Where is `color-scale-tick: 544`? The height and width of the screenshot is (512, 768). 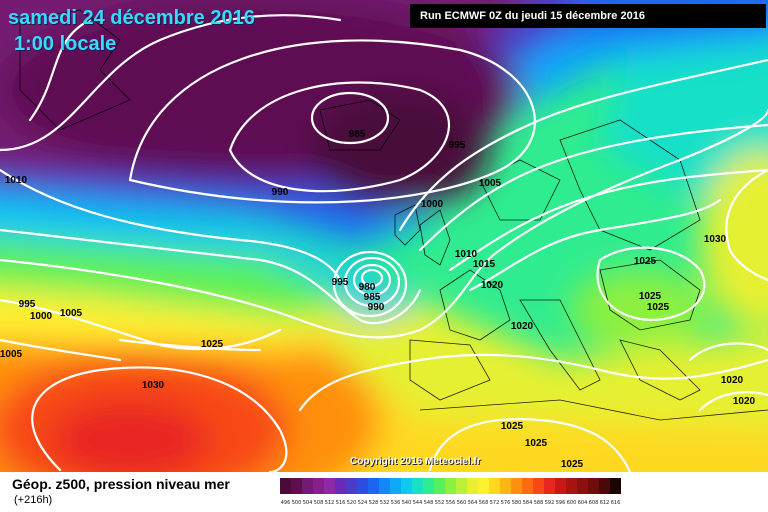
color-scale-tick: 544 is located at coordinates (417, 503).